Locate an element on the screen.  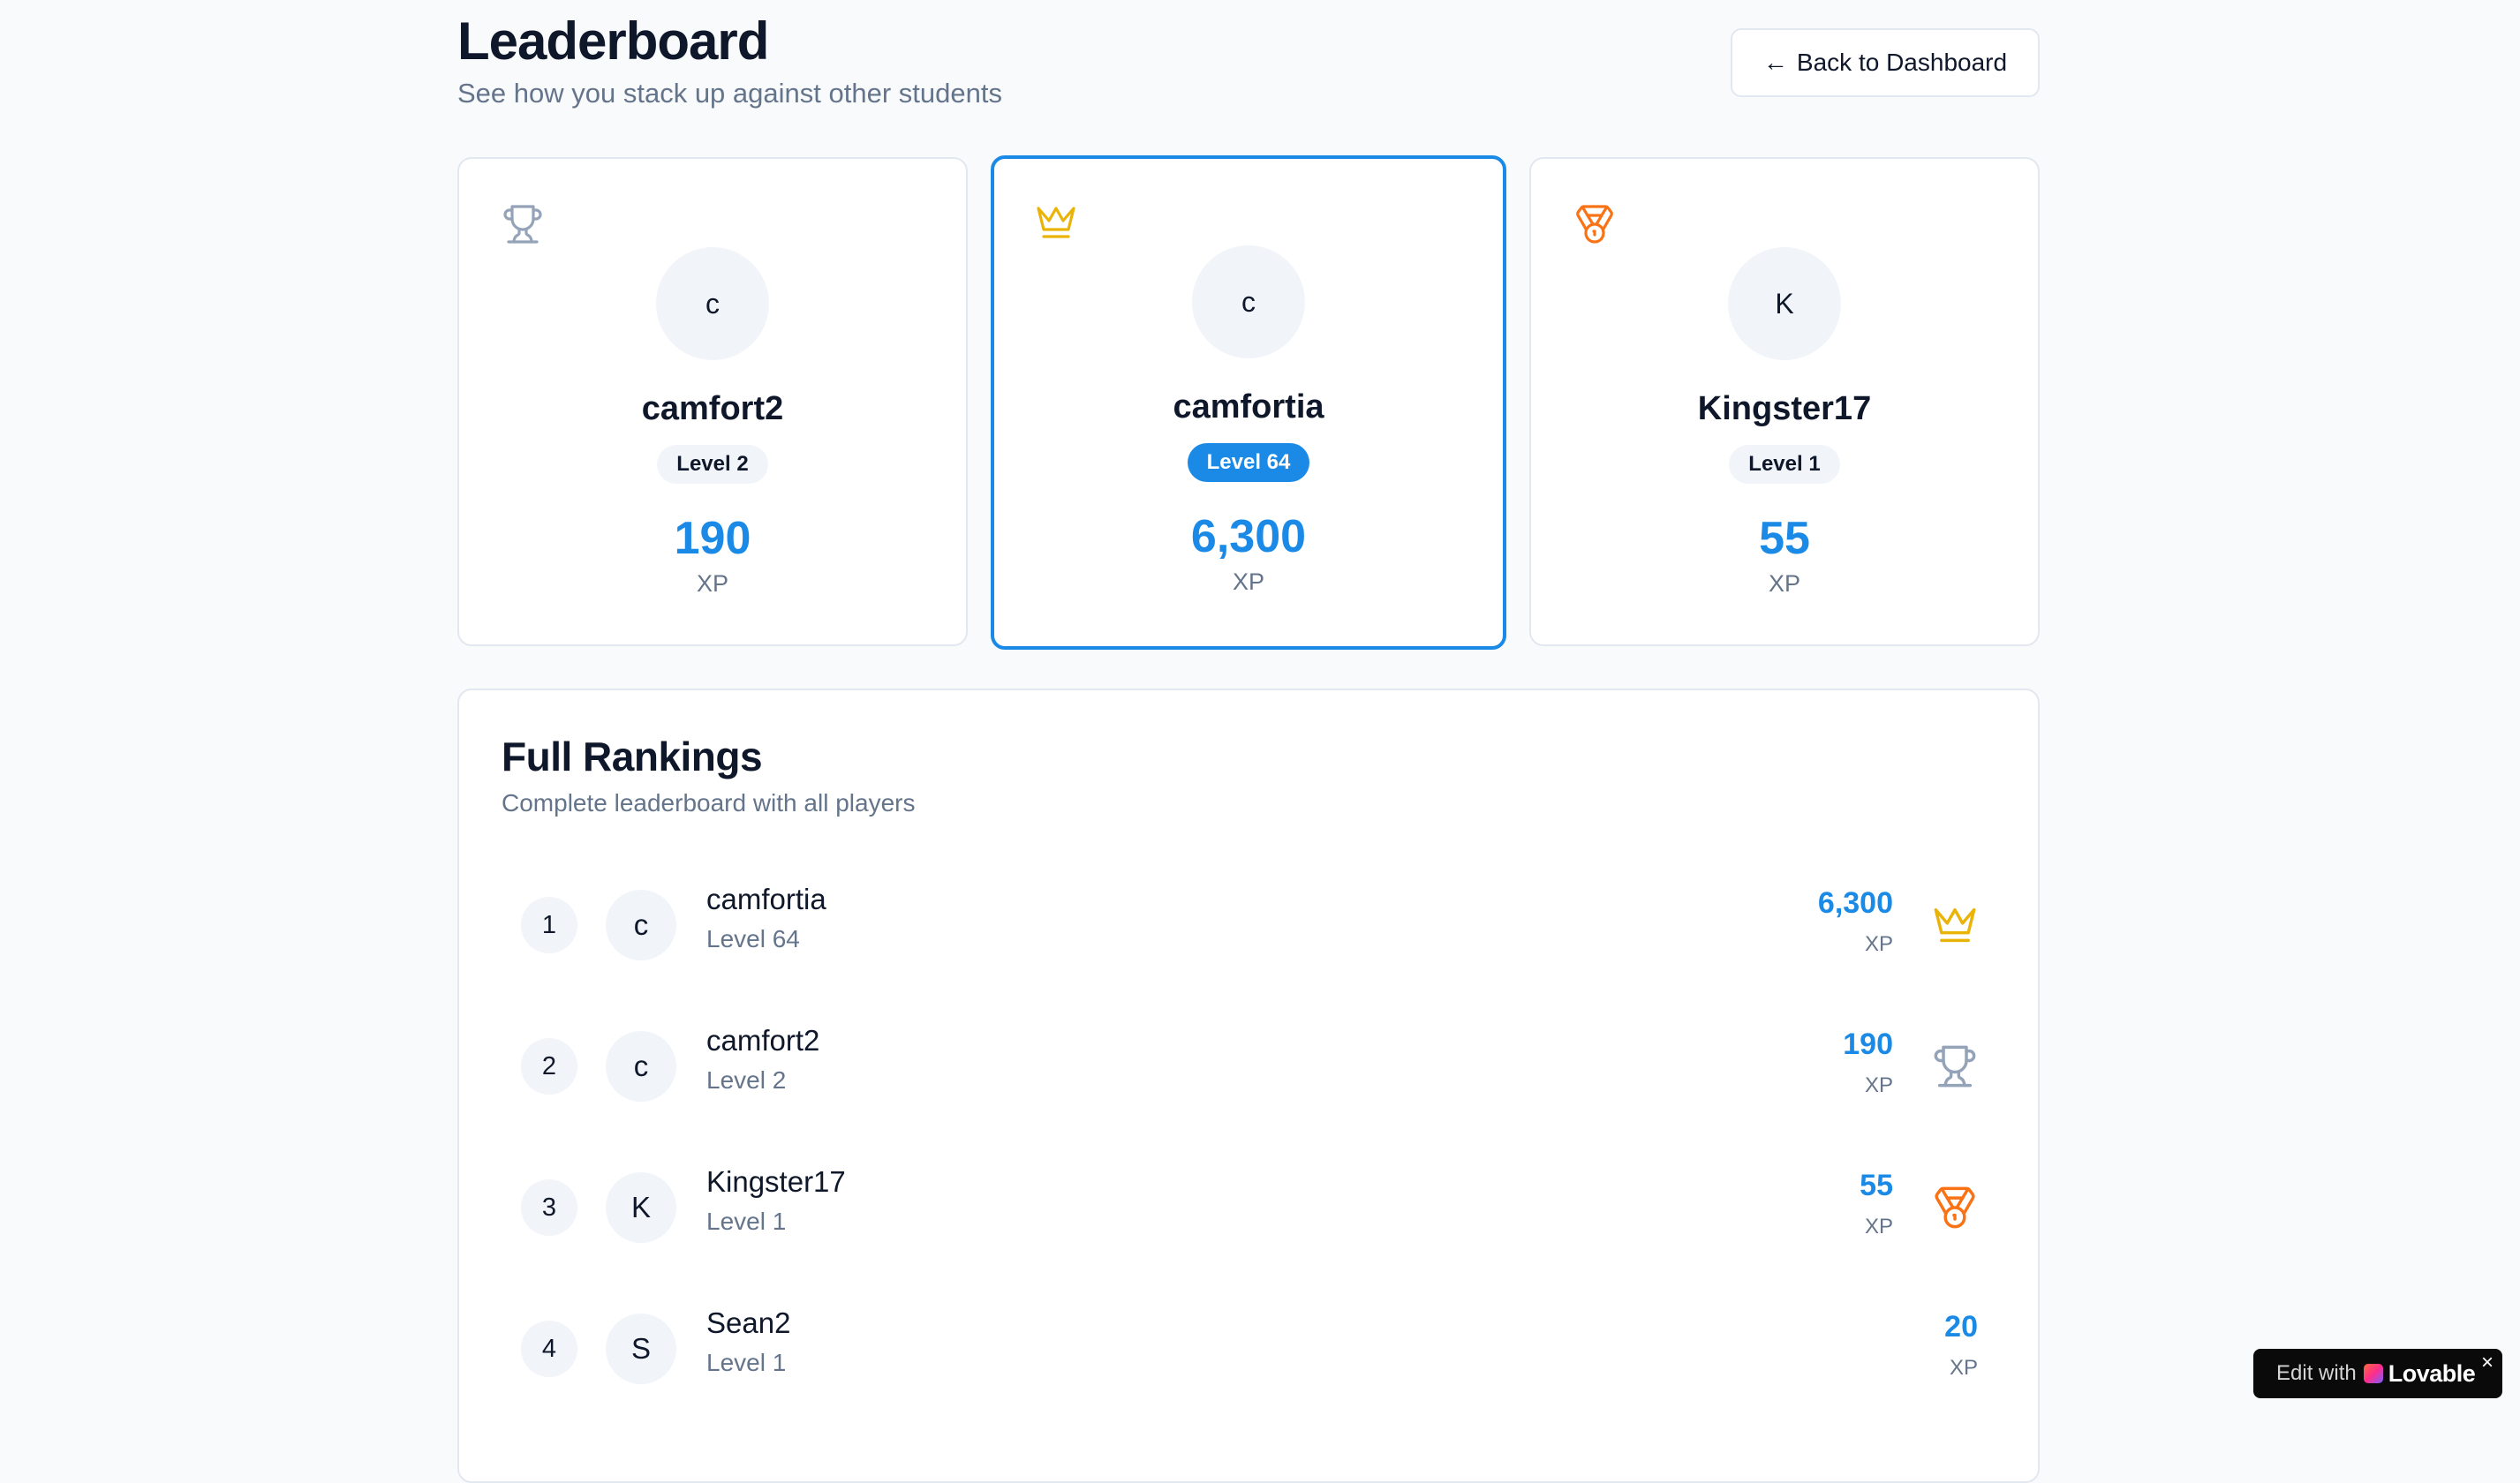
rankings-subtitle: Complete leaderboard with all players is located at coordinates (709, 803).